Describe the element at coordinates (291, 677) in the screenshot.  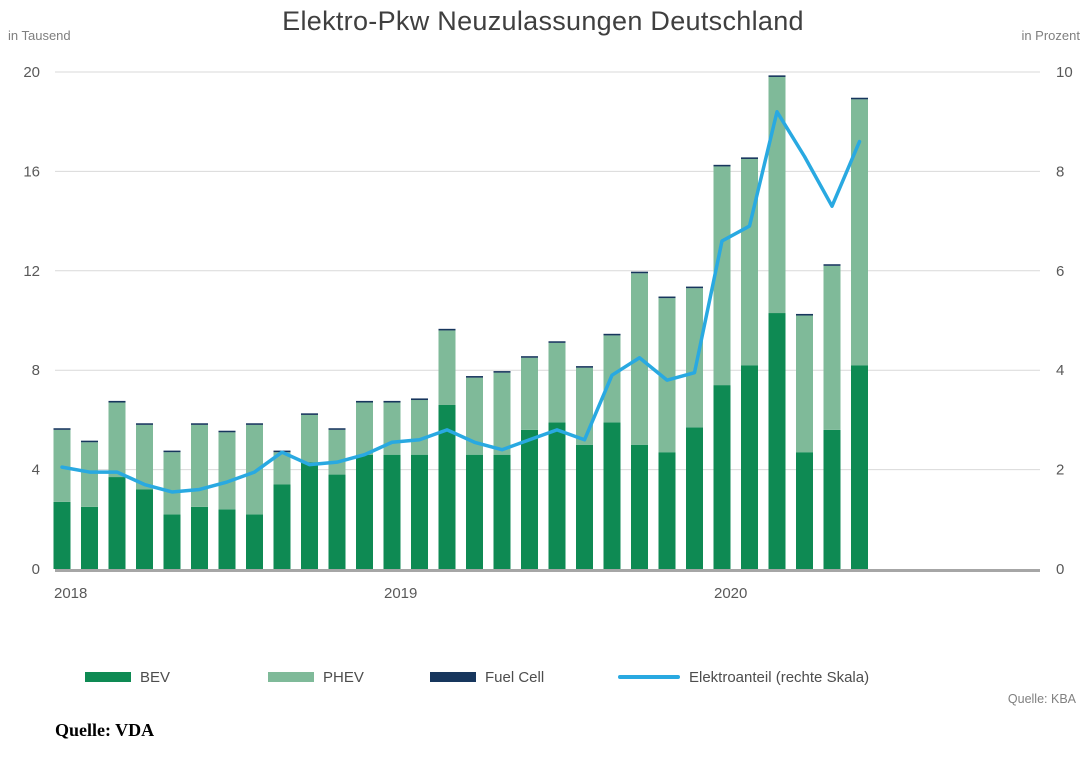
I see `phev-swatch-icon` at that location.